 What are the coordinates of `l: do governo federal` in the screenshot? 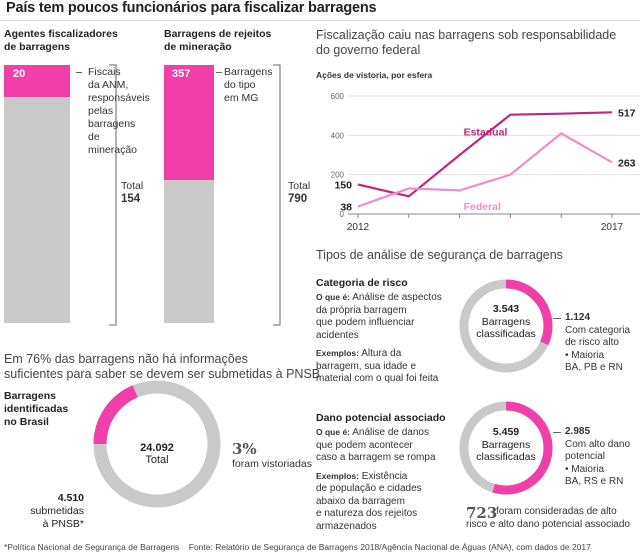 It's located at (368, 50).